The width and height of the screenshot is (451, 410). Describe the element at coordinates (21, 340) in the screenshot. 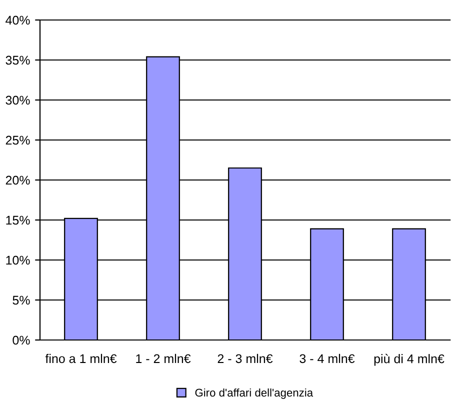

I see `y-tick-label: 0%` at that location.